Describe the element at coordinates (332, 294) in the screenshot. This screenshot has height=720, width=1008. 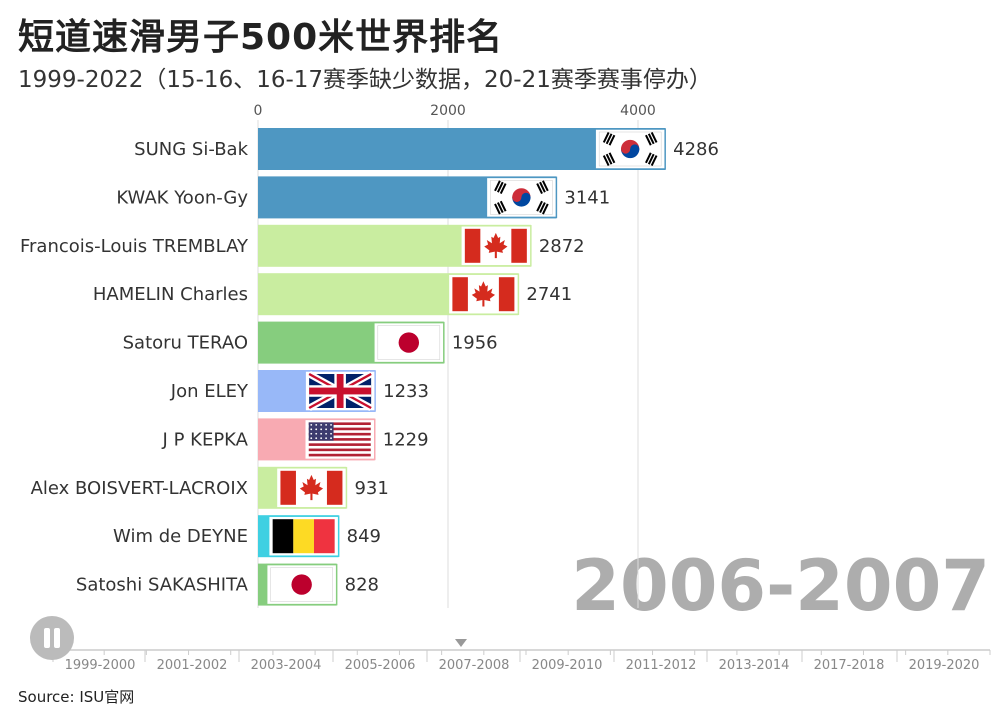
I see `bar-row: HAMELIN Charles 2741` at that location.